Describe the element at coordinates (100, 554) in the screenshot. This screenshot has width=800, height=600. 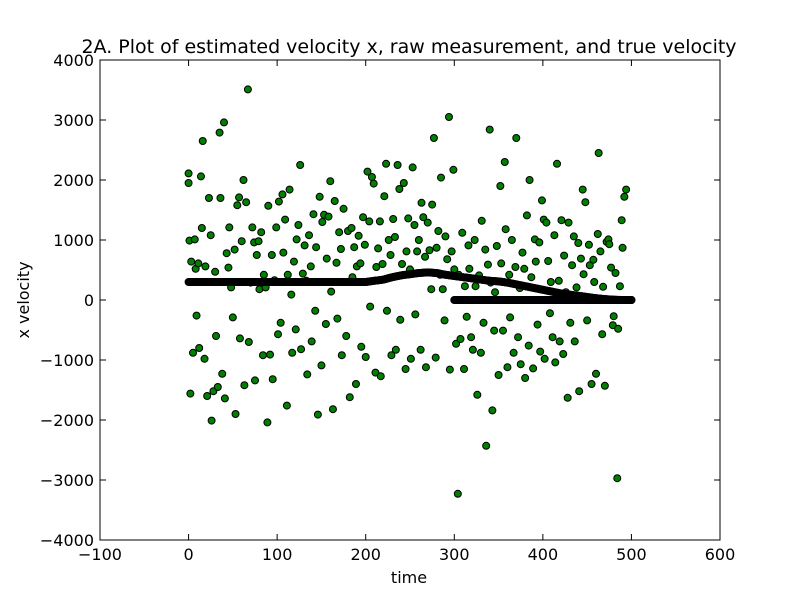
I see `x-tick-label: −100` at that location.